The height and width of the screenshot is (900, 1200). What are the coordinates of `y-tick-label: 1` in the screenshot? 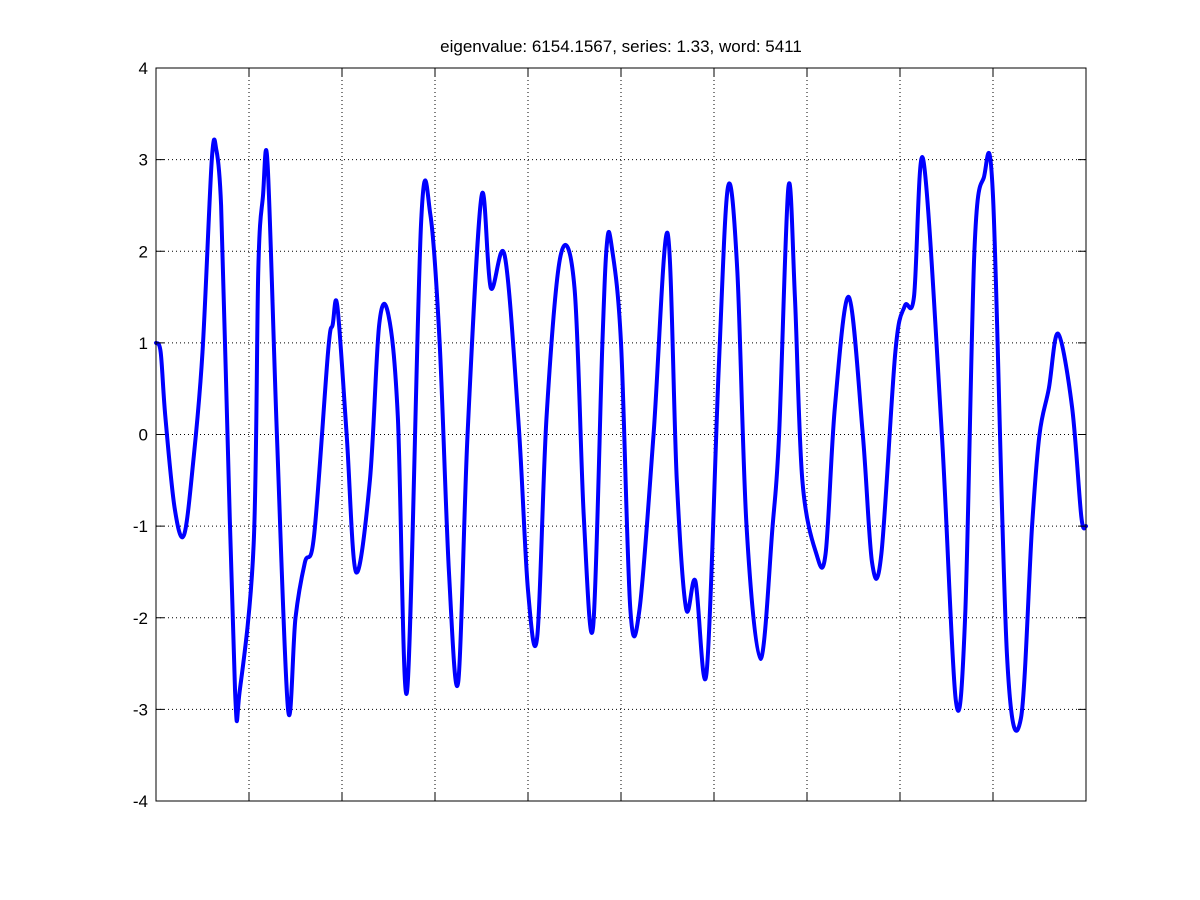 It's located at (143, 343).